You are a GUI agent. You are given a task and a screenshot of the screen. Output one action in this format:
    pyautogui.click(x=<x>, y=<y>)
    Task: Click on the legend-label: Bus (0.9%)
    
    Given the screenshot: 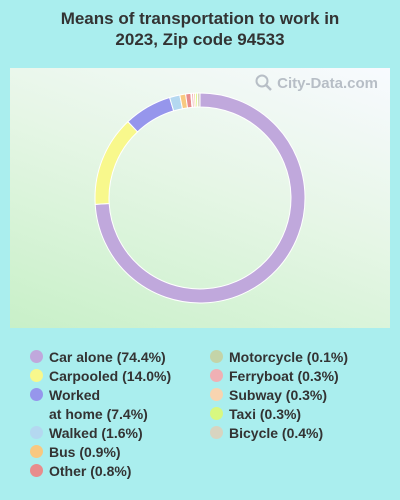 What is the action you would take?
    pyautogui.click(x=85, y=452)
    